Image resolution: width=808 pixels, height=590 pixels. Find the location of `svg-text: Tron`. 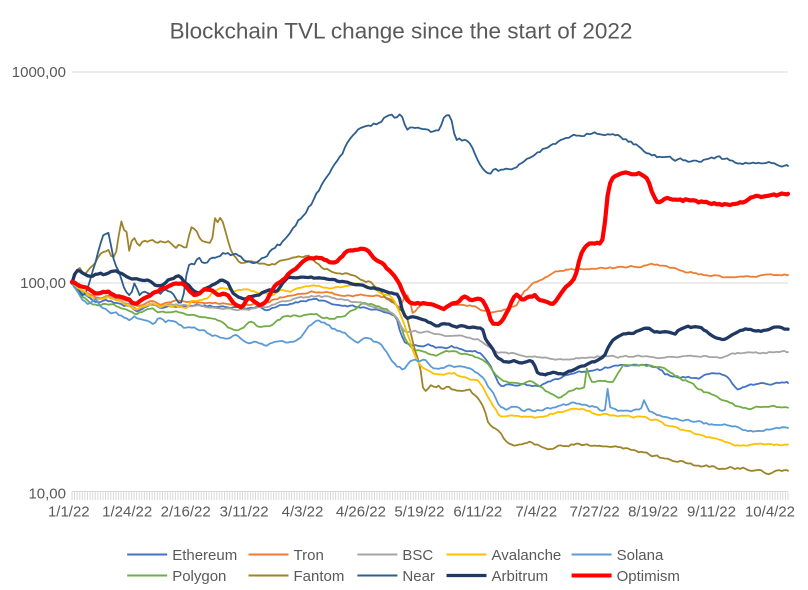

svg-text: Tron is located at coordinates (309, 555).